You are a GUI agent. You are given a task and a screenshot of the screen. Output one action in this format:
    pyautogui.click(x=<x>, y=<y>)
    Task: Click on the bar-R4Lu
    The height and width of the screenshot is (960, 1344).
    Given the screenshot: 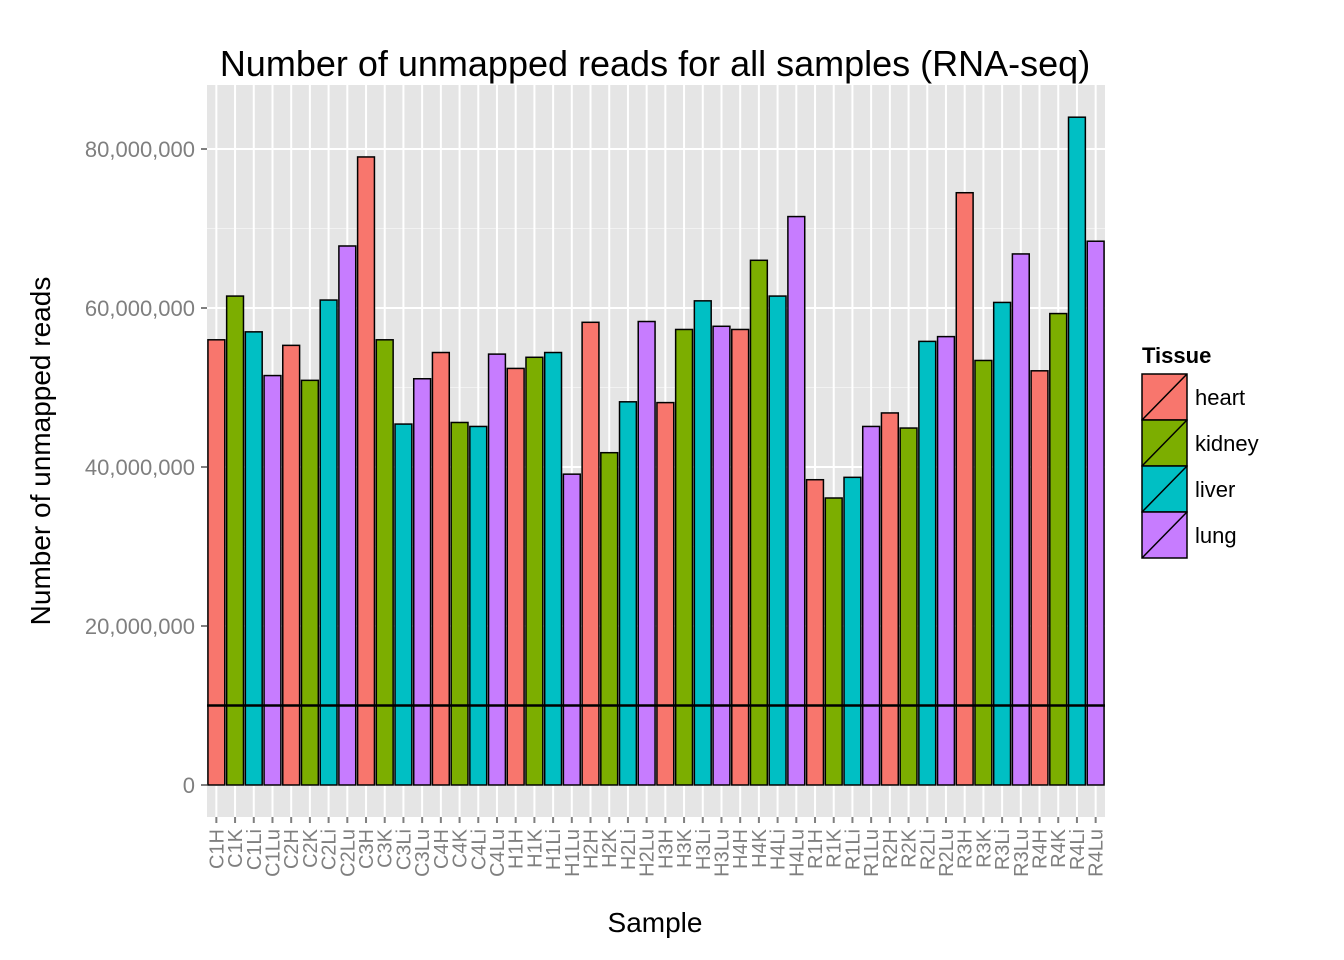 What is the action you would take?
    pyautogui.click(x=1095, y=513)
    